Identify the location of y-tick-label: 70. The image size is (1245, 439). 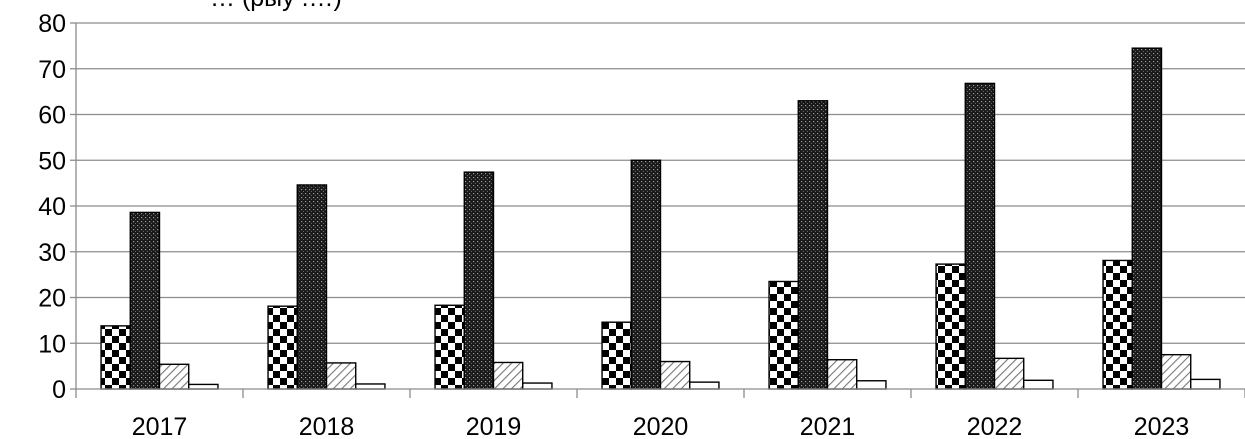
(52, 70).